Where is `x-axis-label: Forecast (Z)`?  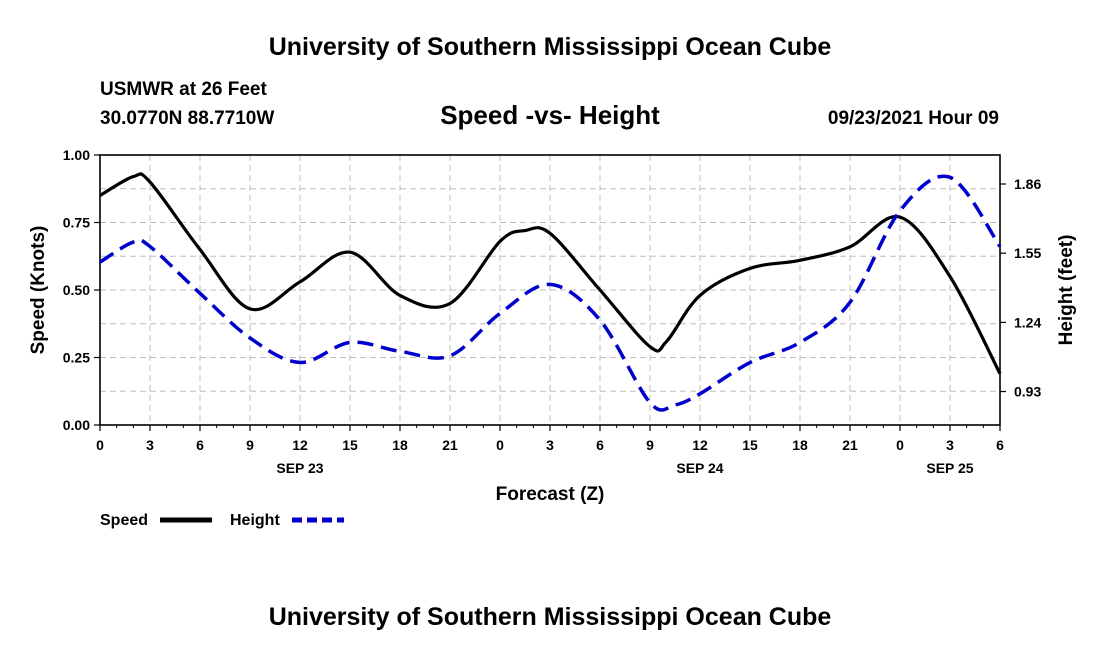
x-axis-label: Forecast (Z) is located at coordinates (550, 494).